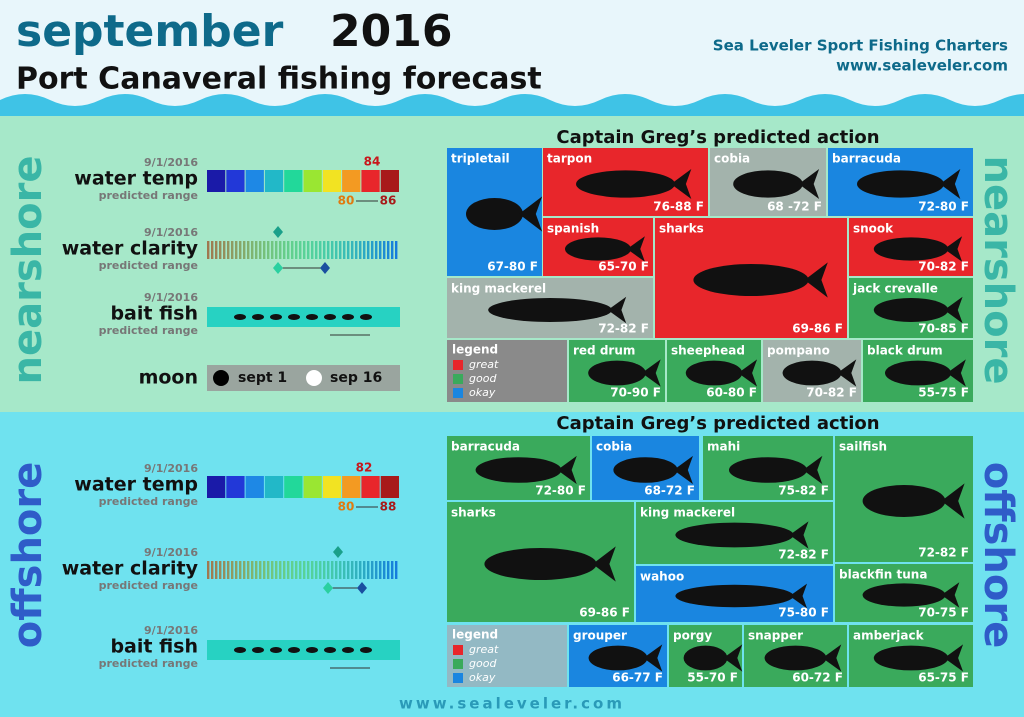 The image size is (1024, 717). I want to click on fish-range: 70-85 F, so click(943, 329).